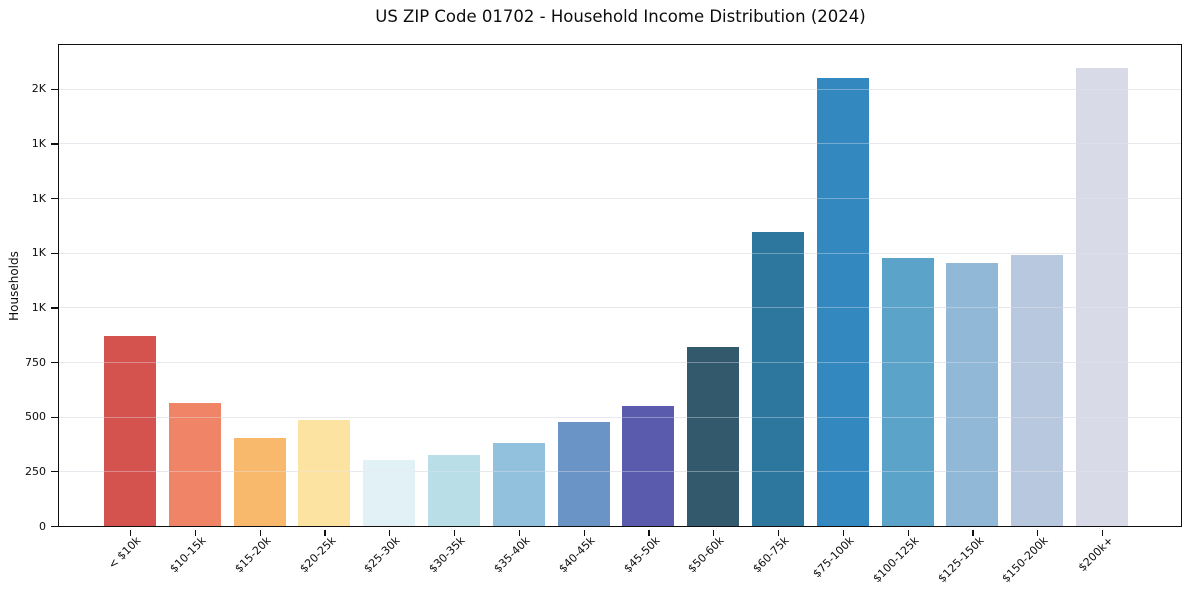 Image resolution: width=1189 pixels, height=590 pixels. Describe the element at coordinates (1095, 554) in the screenshot. I see `x-tick-label: $200k+` at that location.